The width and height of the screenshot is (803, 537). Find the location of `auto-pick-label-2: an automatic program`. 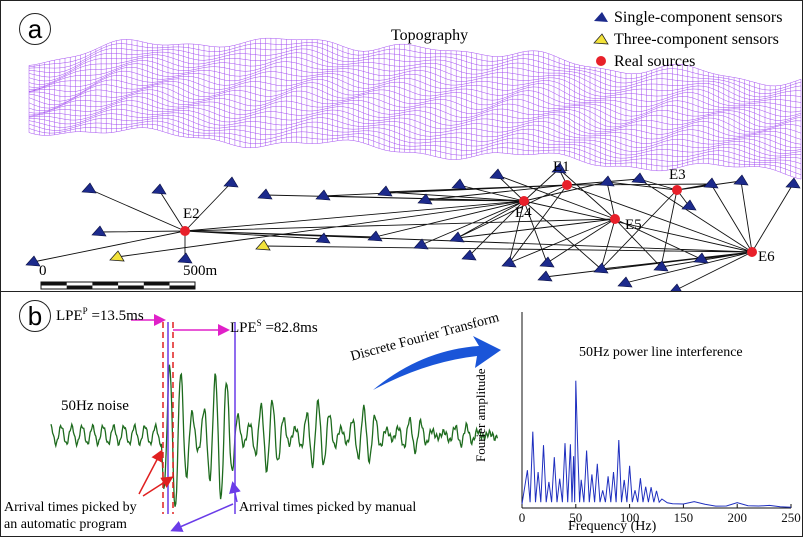

auto-pick-label-2: an automatic program is located at coordinates (65, 525).